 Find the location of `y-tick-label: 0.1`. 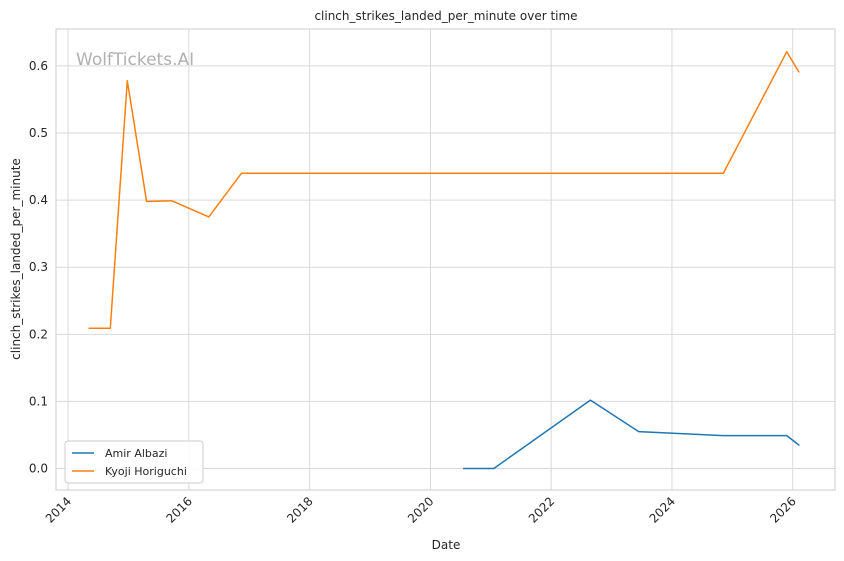

y-tick-label: 0.1 is located at coordinates (38, 401).